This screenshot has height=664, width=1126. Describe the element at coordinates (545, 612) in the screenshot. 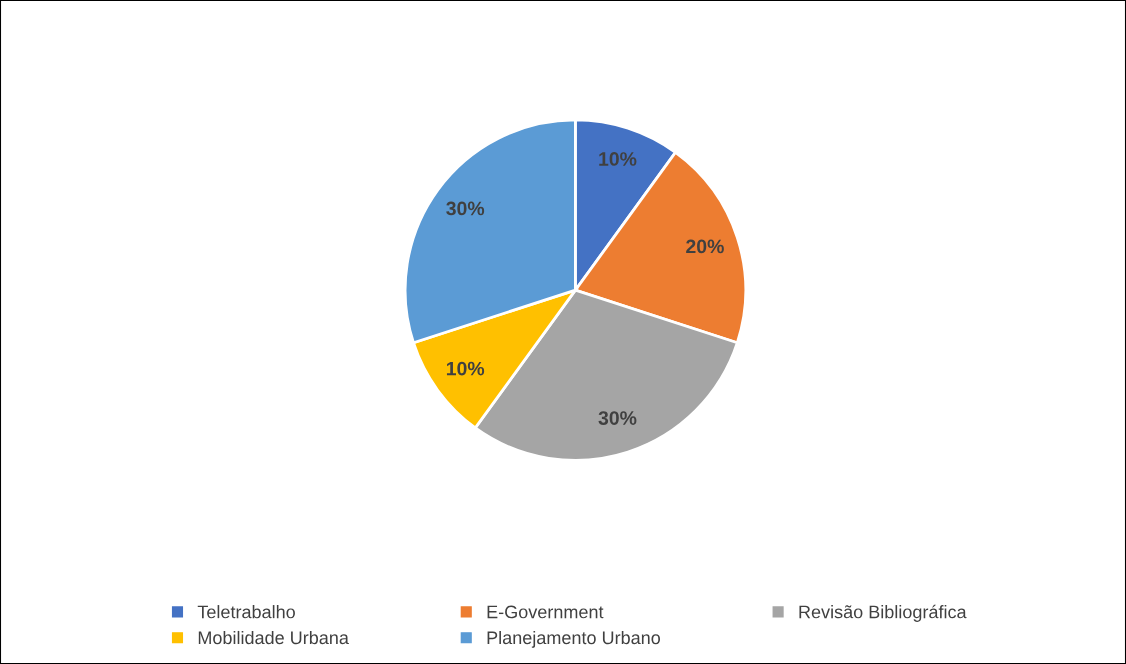

I see `legend-label: E-Government` at that location.